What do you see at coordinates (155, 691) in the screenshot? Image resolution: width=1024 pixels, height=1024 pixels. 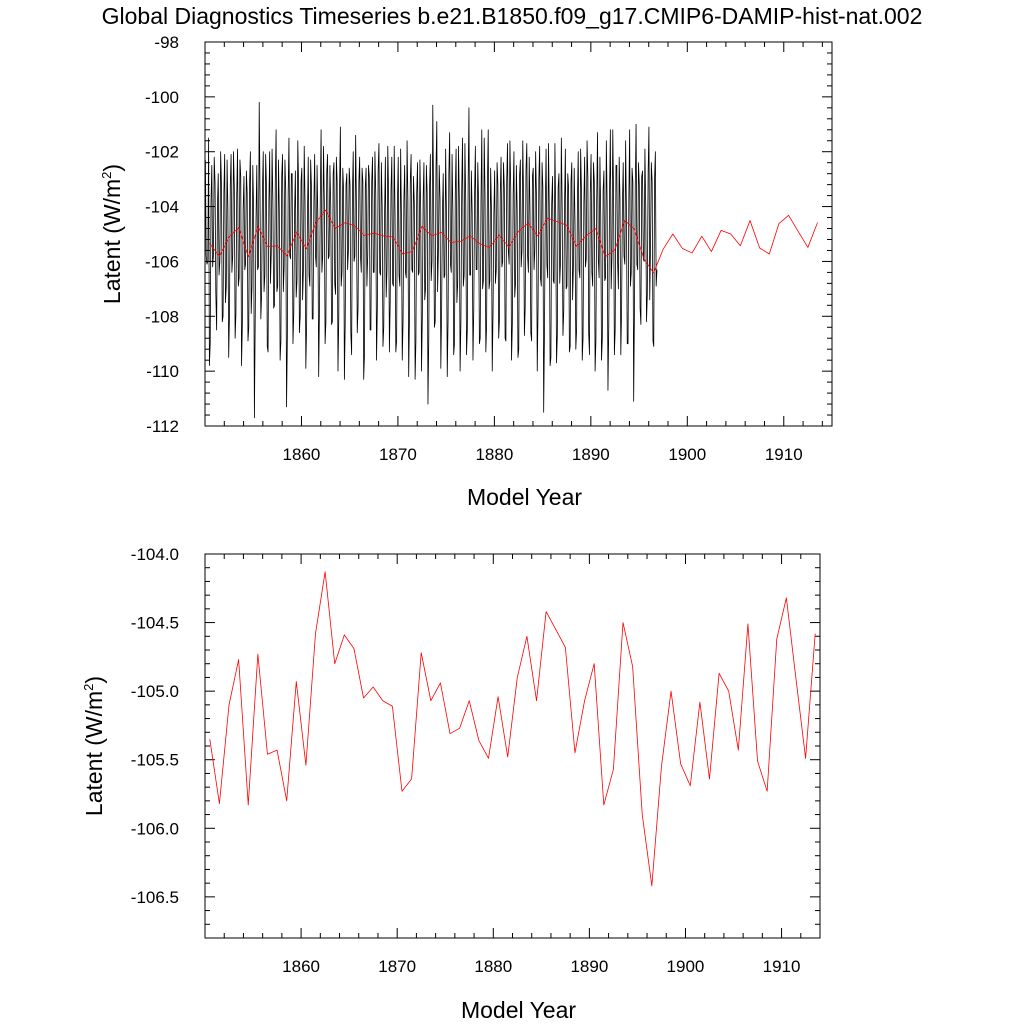 I see `panel2-y-tick-label: -105.0` at bounding box center [155, 691].